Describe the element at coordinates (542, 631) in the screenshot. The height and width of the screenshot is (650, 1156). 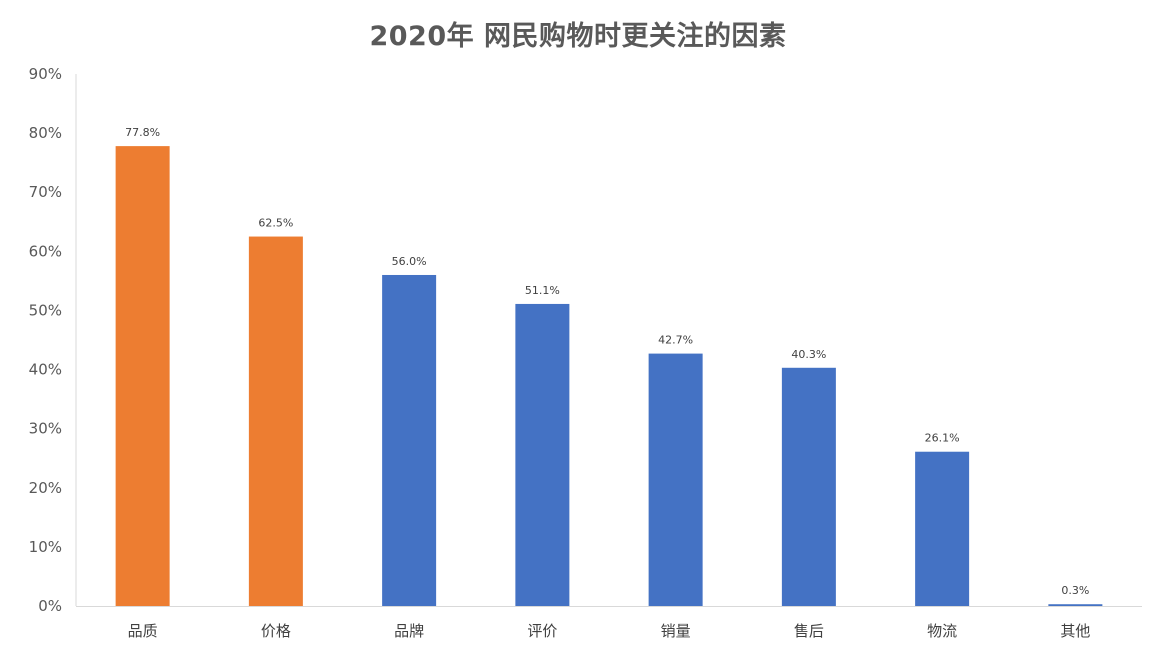
I see `x-tick-label: 评价` at that location.